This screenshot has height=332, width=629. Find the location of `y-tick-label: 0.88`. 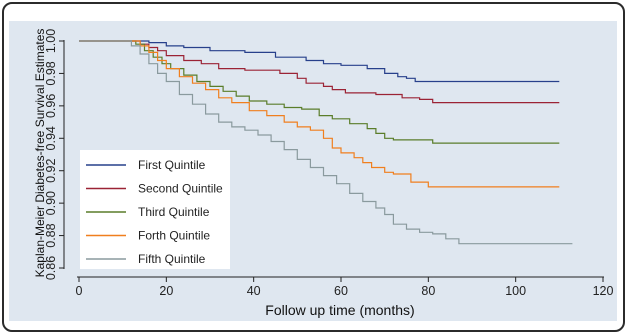

y-tick-label: 0.88 is located at coordinates (51, 235).